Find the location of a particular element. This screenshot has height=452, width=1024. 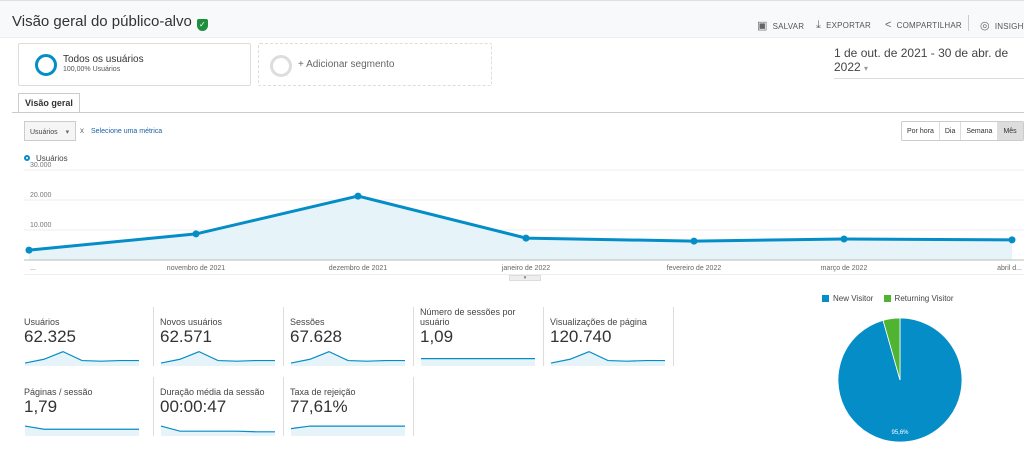

page-header is located at coordinates (512, 19).